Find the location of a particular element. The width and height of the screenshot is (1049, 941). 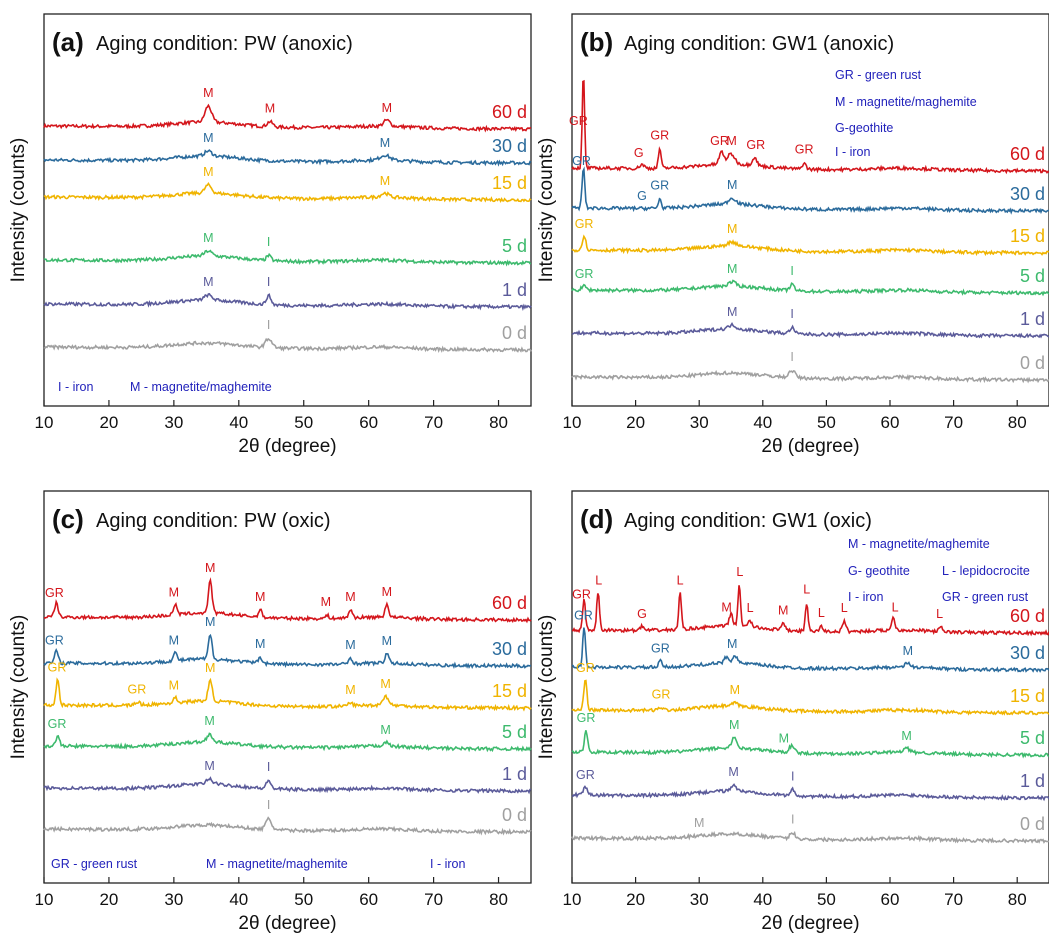

legend-entry: G- geothite is located at coordinates (879, 571).